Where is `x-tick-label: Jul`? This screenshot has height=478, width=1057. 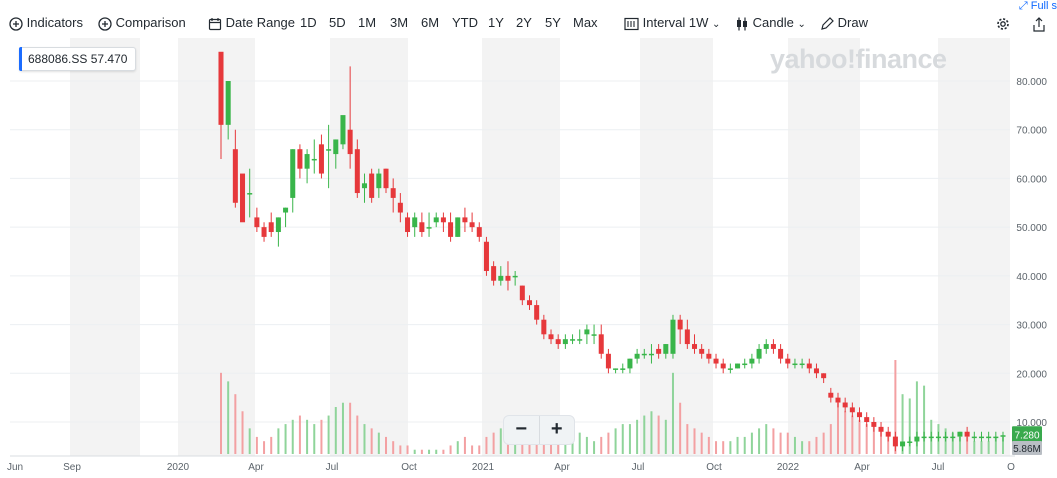
x-tick-label: Jul is located at coordinates (938, 467).